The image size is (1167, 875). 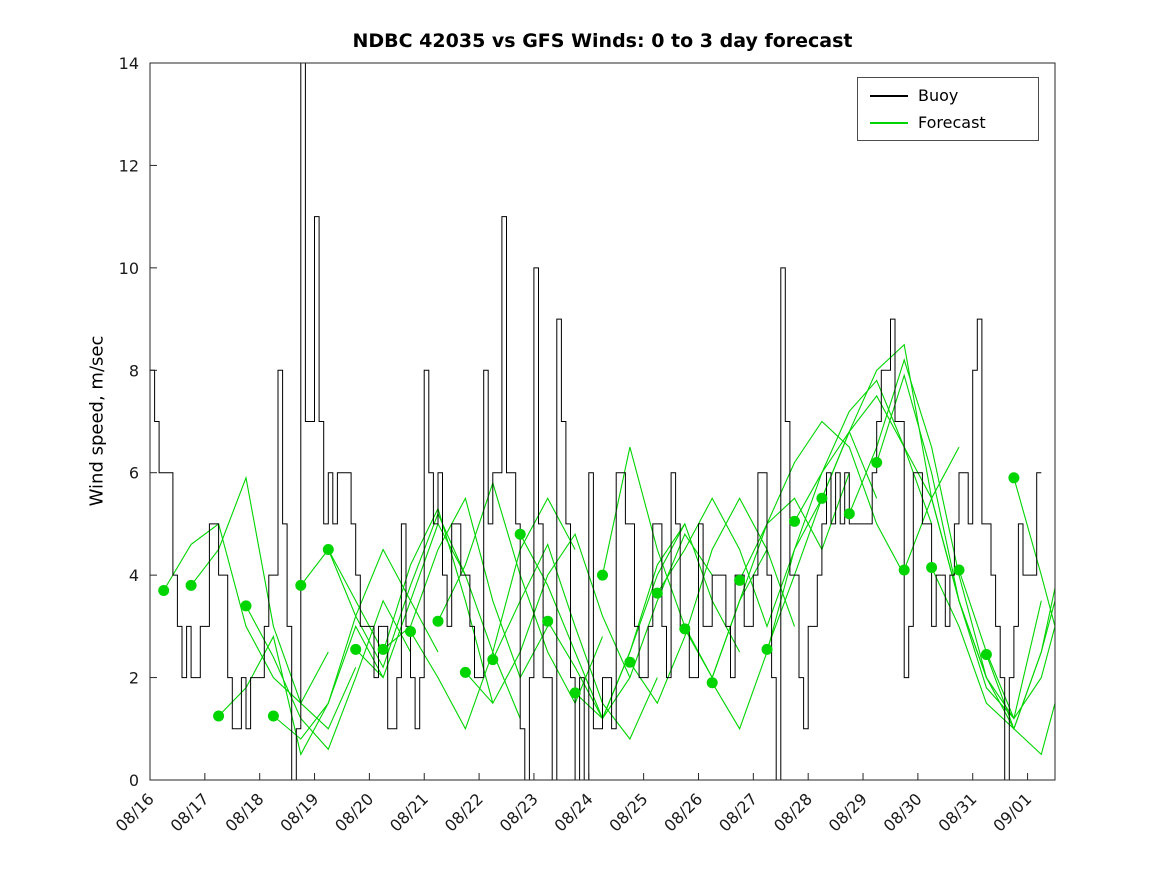 I want to click on legend: Buoy Forecast, so click(x=948, y=109).